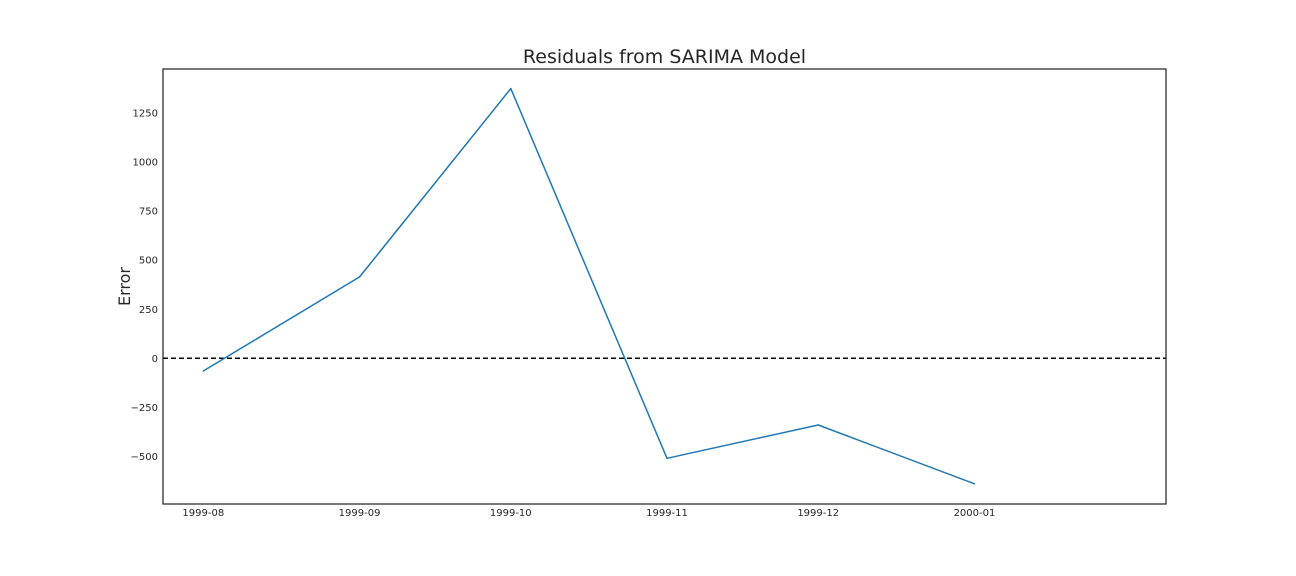 The width and height of the screenshot is (1296, 576). What do you see at coordinates (975, 513) in the screenshot?
I see `x-tick-label: 2000-01` at bounding box center [975, 513].